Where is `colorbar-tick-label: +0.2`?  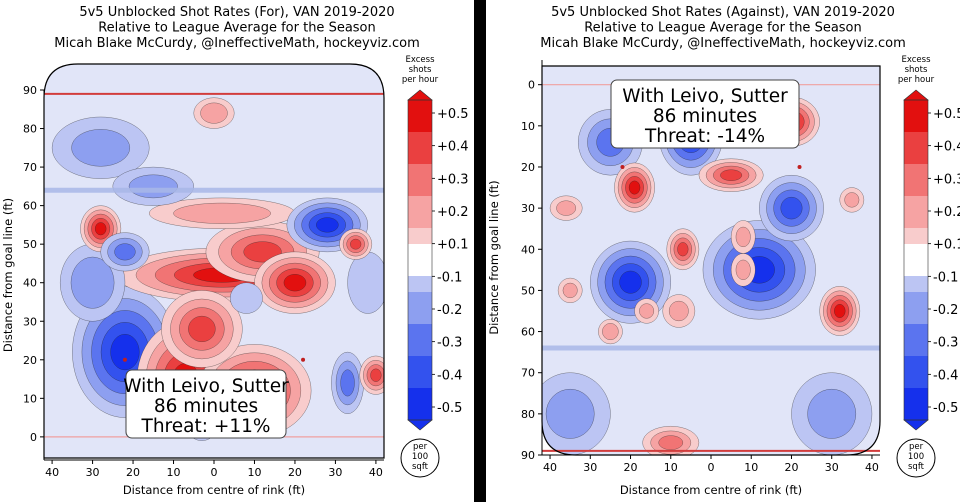
colorbar-tick-label: +0.2 is located at coordinates (453, 212).